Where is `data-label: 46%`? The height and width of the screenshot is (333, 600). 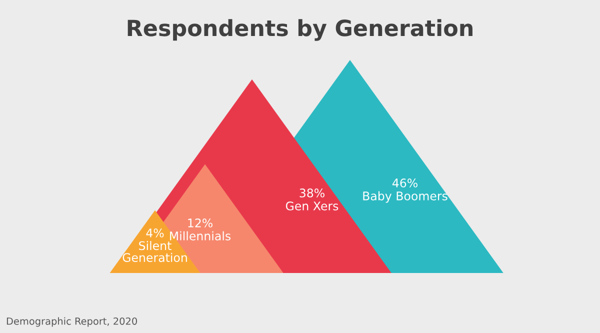 data-label: 46% is located at coordinates (405, 183).